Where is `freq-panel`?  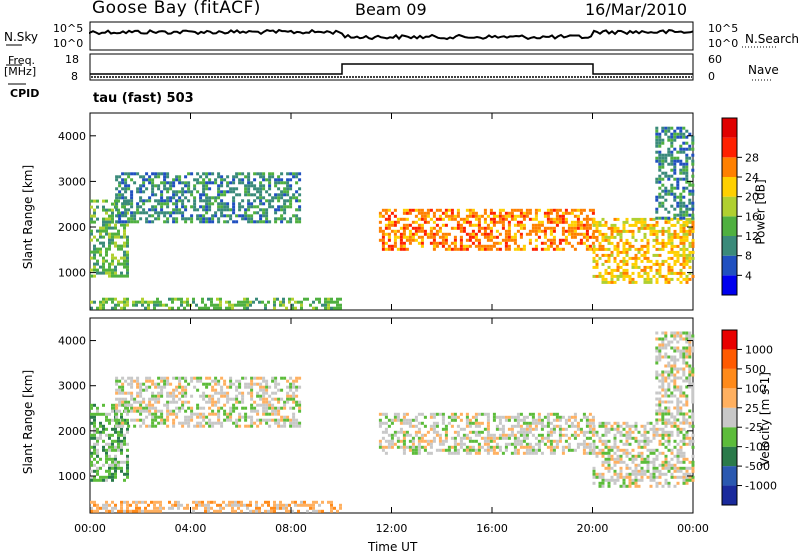 freq-panel is located at coordinates (389, 69).